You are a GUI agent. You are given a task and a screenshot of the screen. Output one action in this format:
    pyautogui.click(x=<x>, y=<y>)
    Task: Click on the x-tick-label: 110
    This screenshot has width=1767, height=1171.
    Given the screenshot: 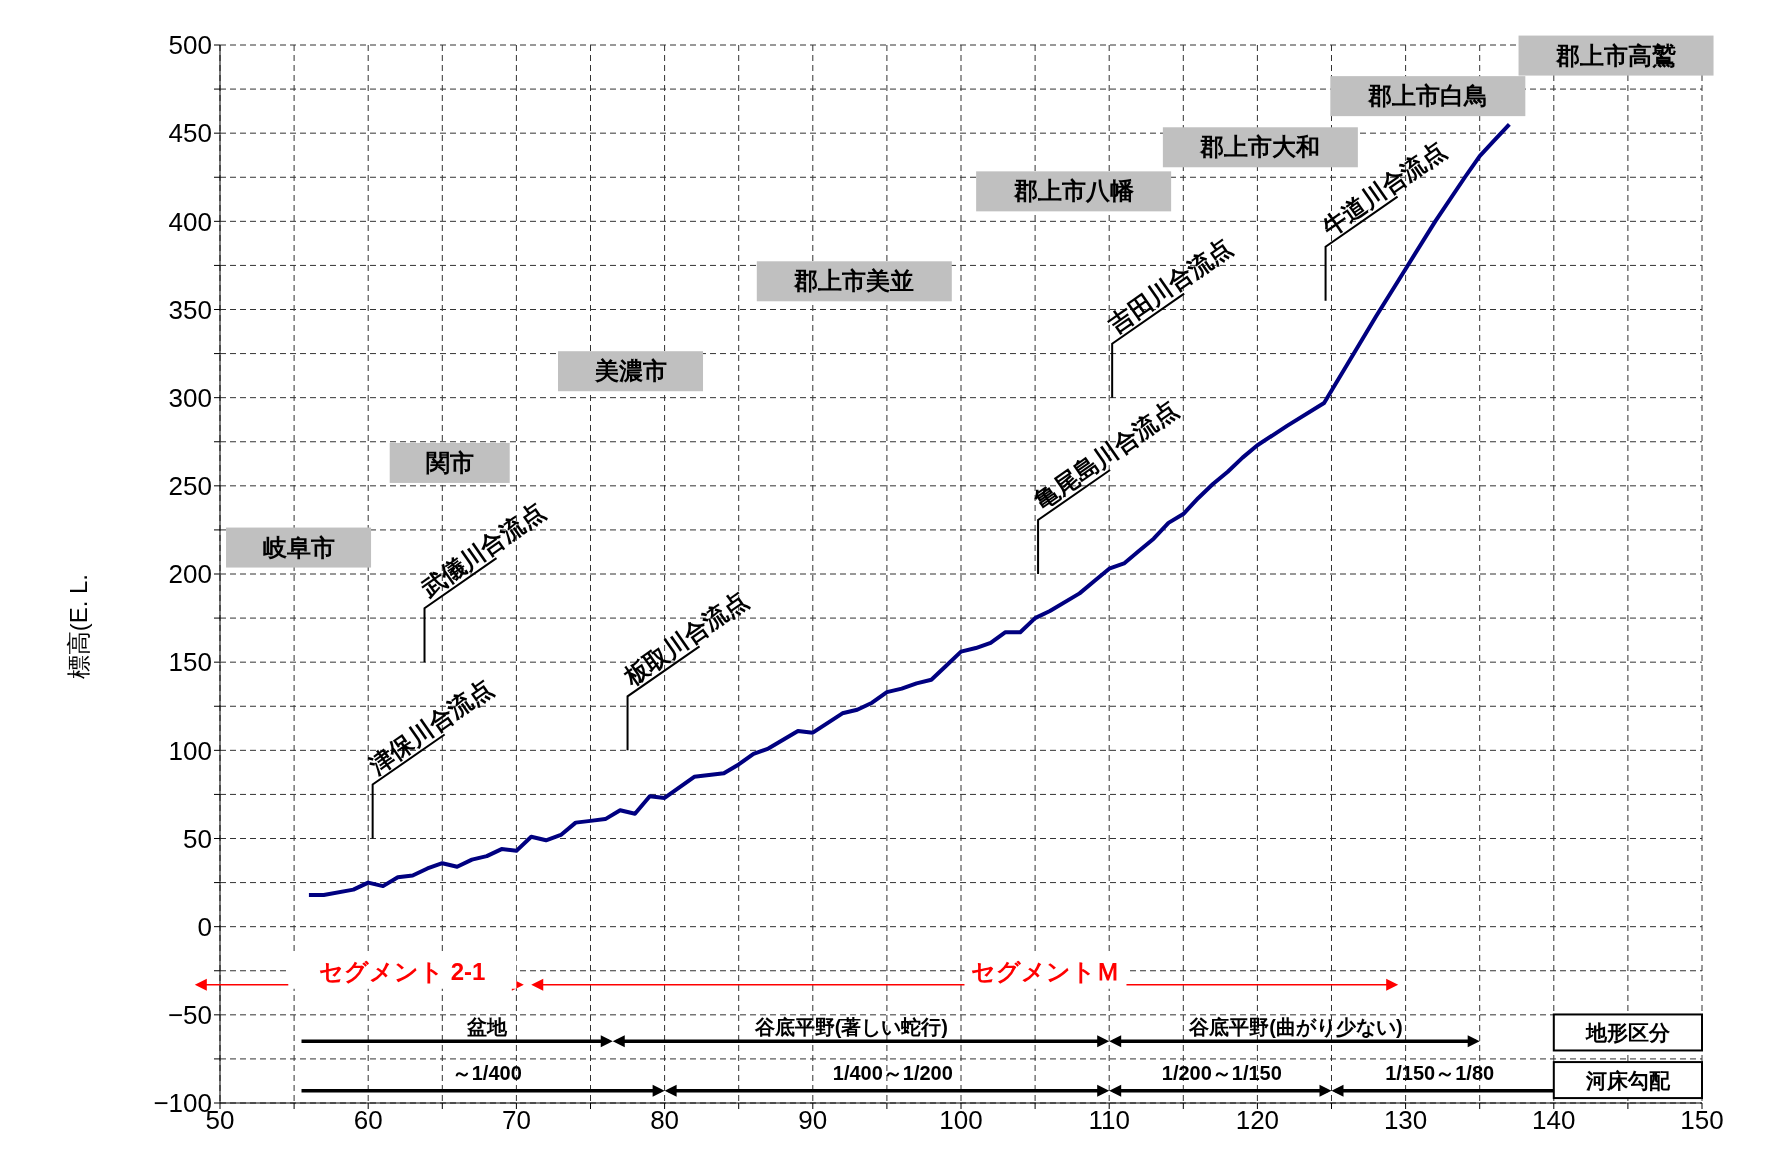 What is the action you would take?
    pyautogui.click(x=1109, y=1120)
    